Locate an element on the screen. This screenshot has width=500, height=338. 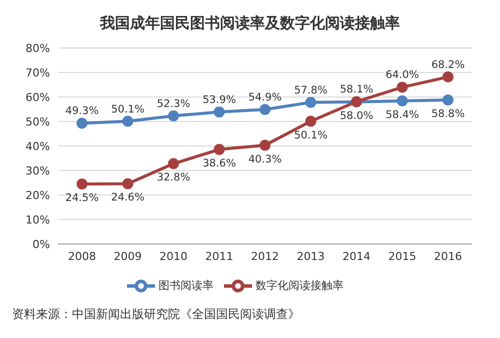
x-tick-label: 2009 is located at coordinates (128, 256).